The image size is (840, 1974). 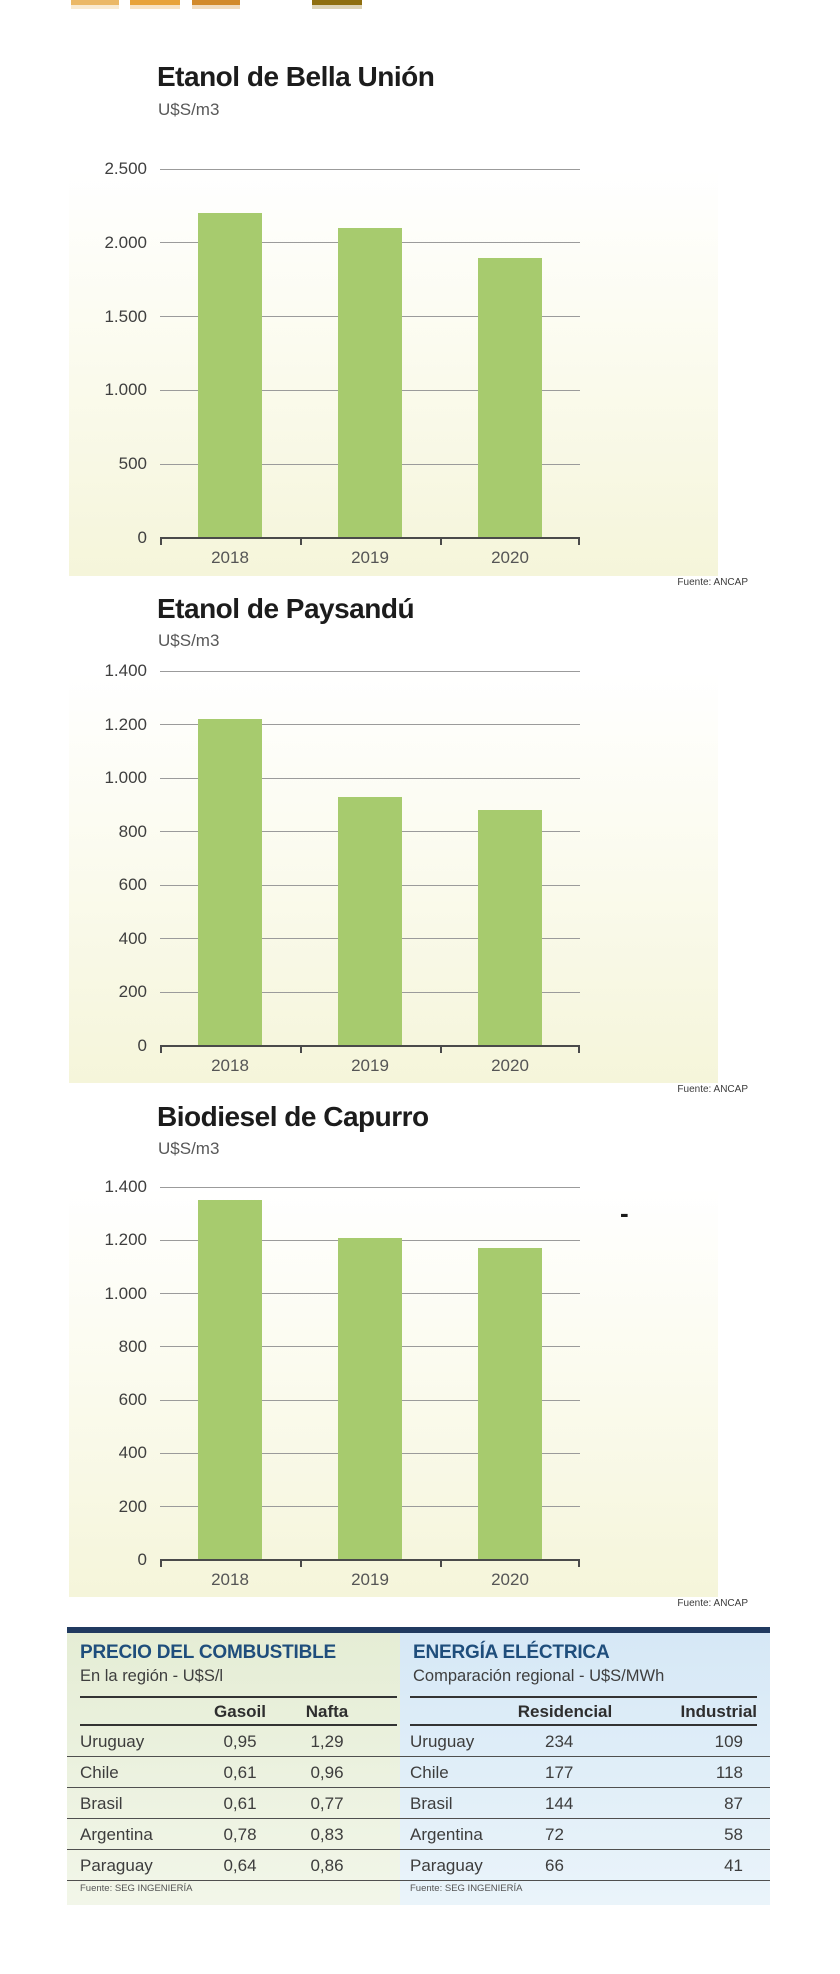 I want to click on column-header-residencial: Residencial, so click(x=565, y=1711).